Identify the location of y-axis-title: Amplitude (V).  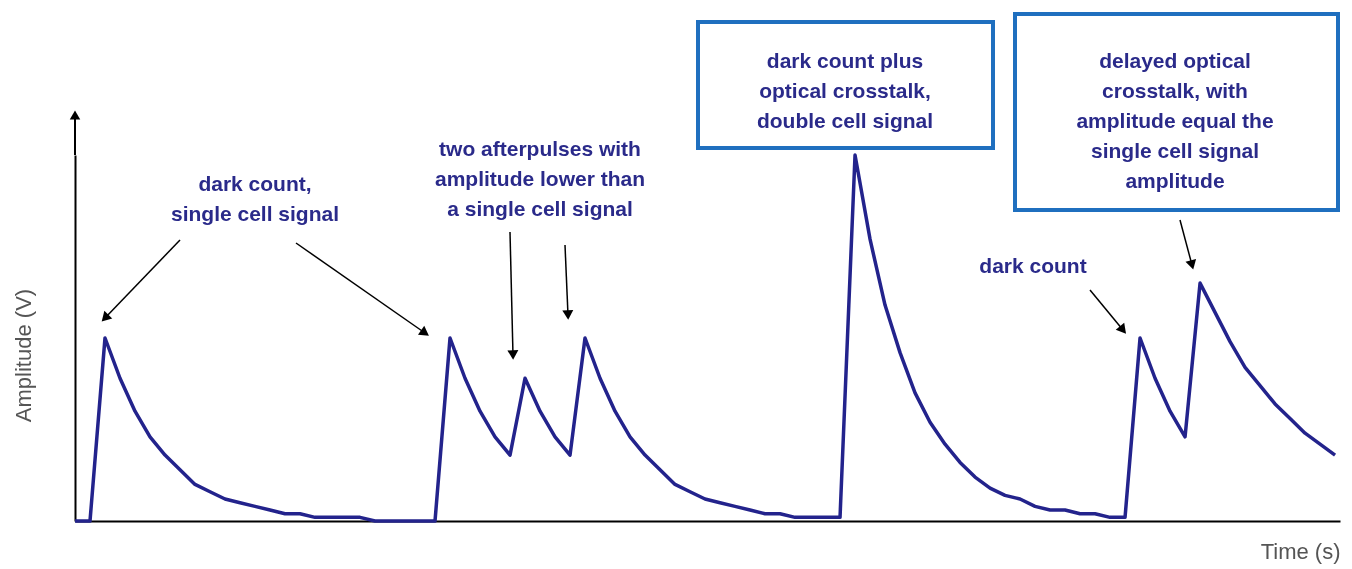
(23, 355).